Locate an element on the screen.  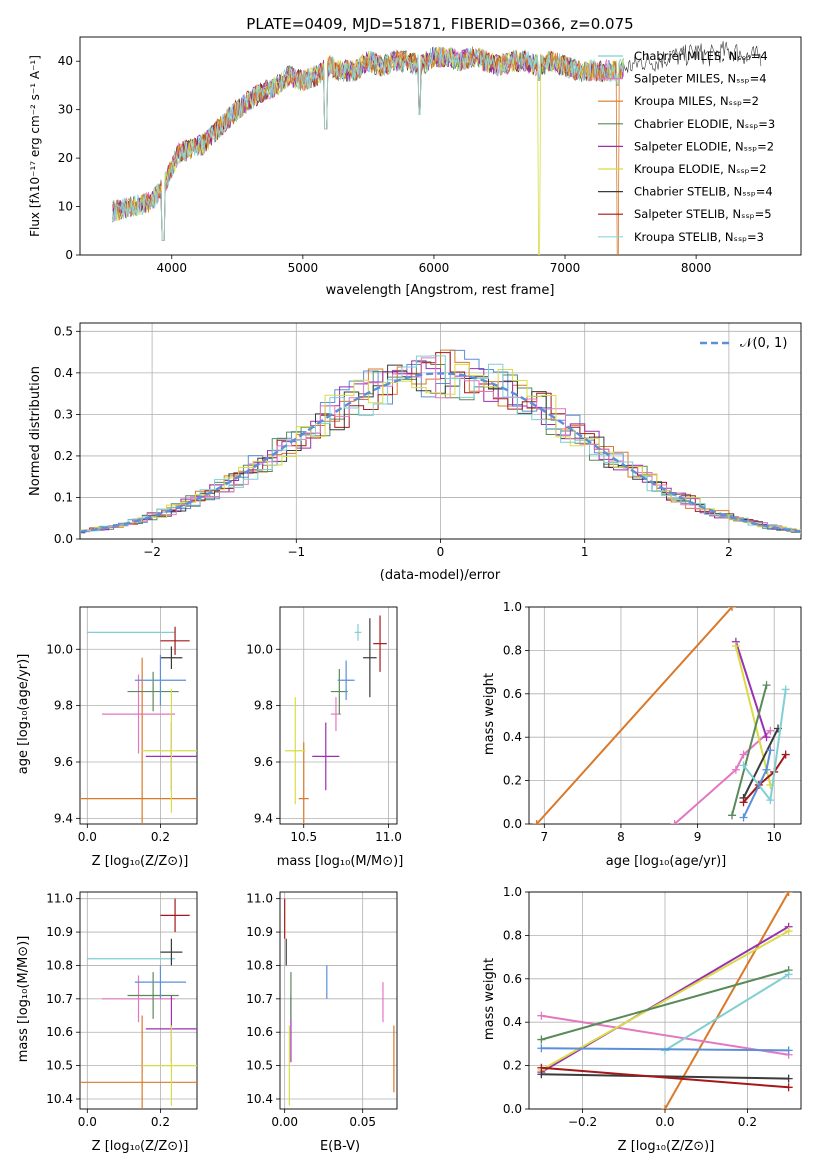
age-mass-ytick-label-1: 9.6 is located at coordinates (263, 762).